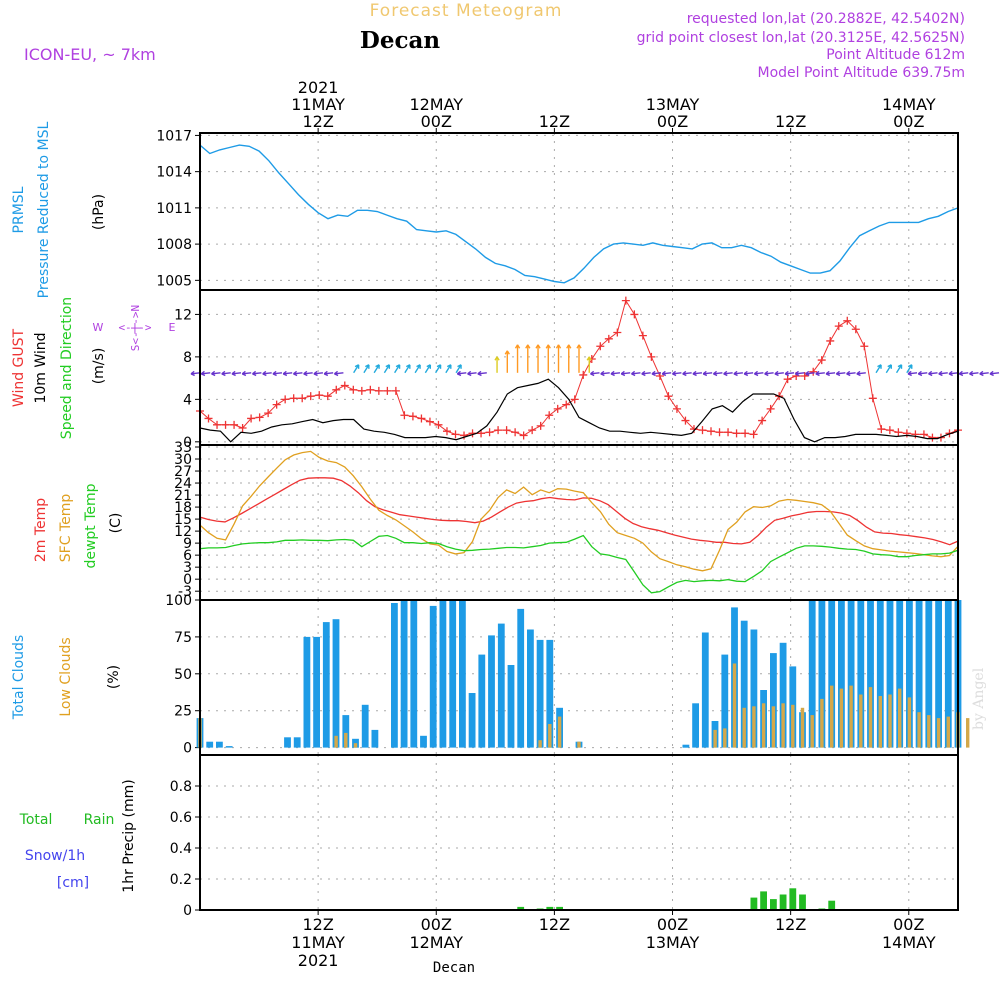 The width and height of the screenshot is (1000, 1000). I want to click on rain-label-rain: Rain, so click(99, 820).